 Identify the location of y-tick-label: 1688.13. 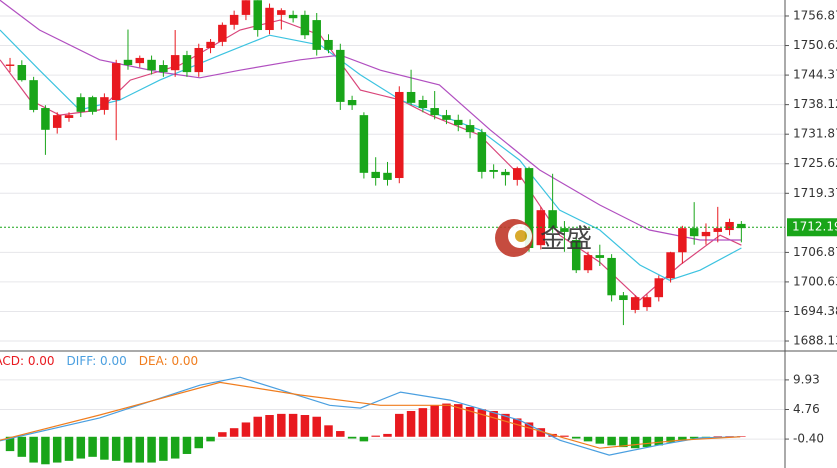
(815, 341).